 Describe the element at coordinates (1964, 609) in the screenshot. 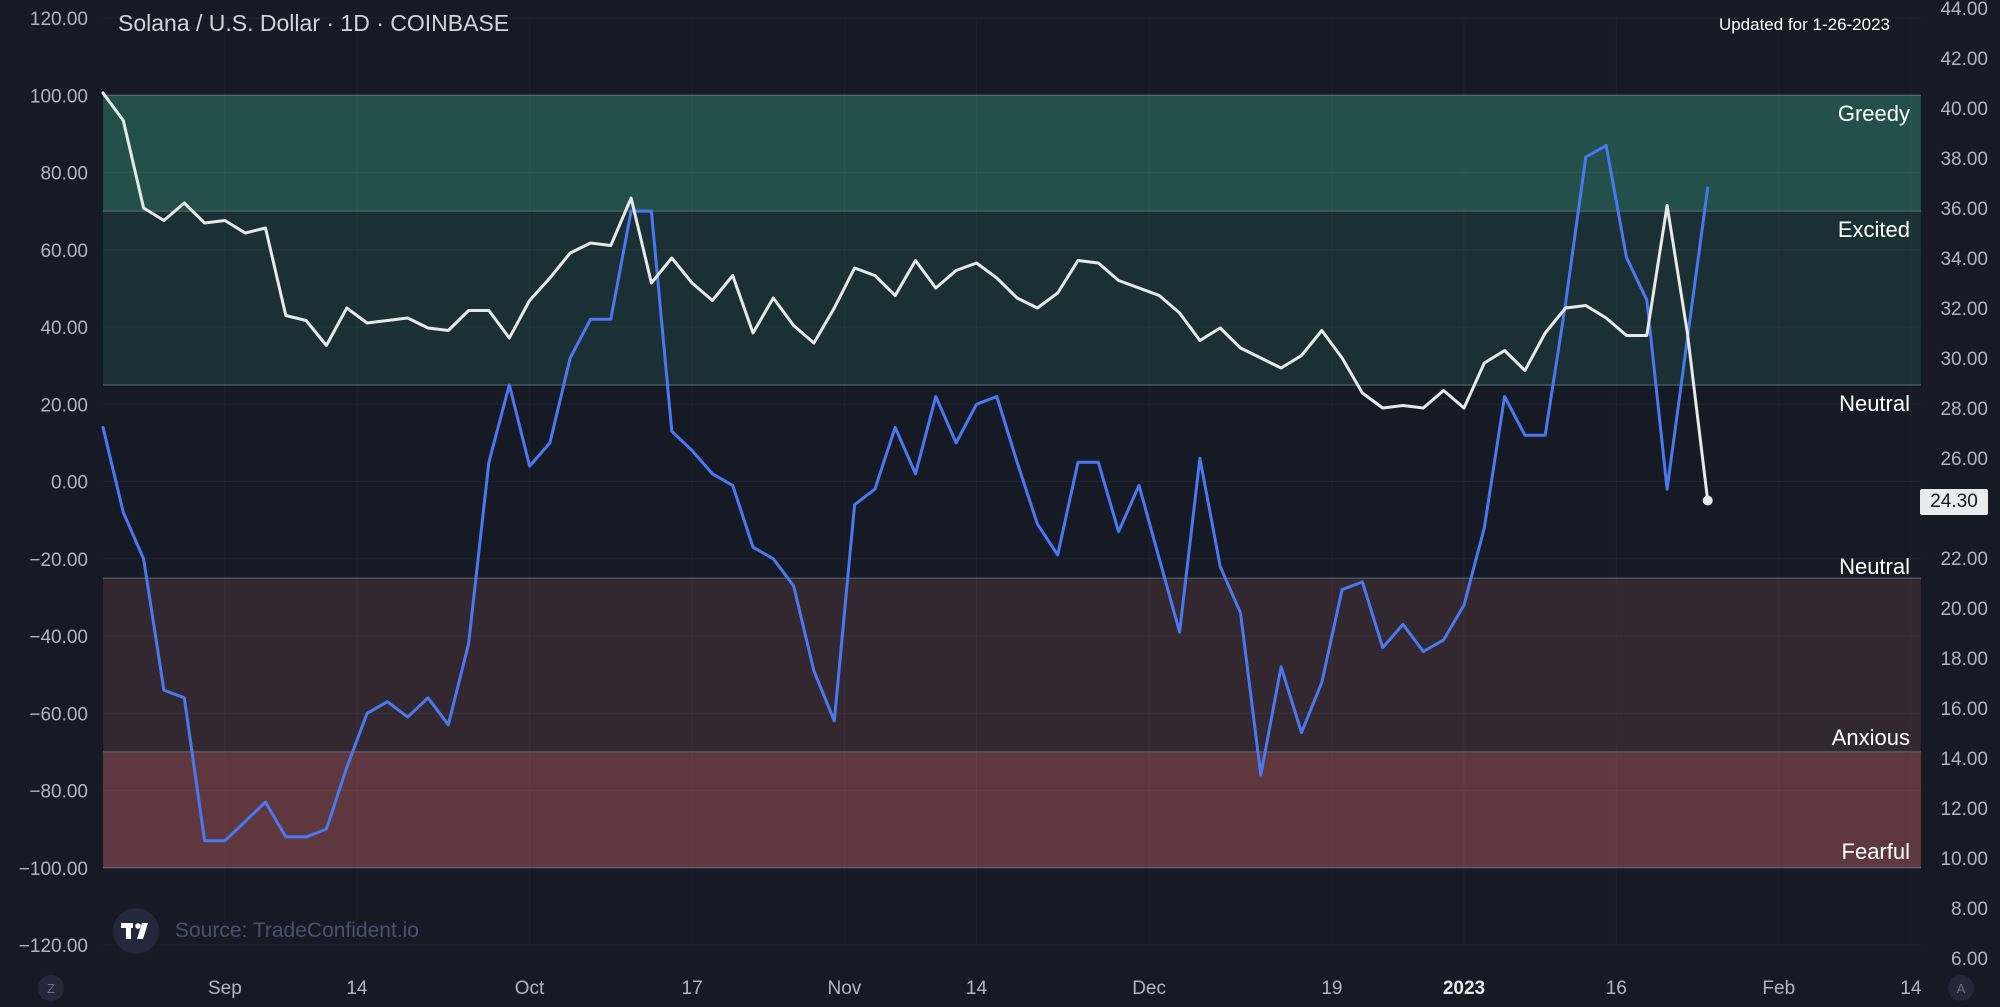

I see `right-axis-tick-label: 20.00` at that location.